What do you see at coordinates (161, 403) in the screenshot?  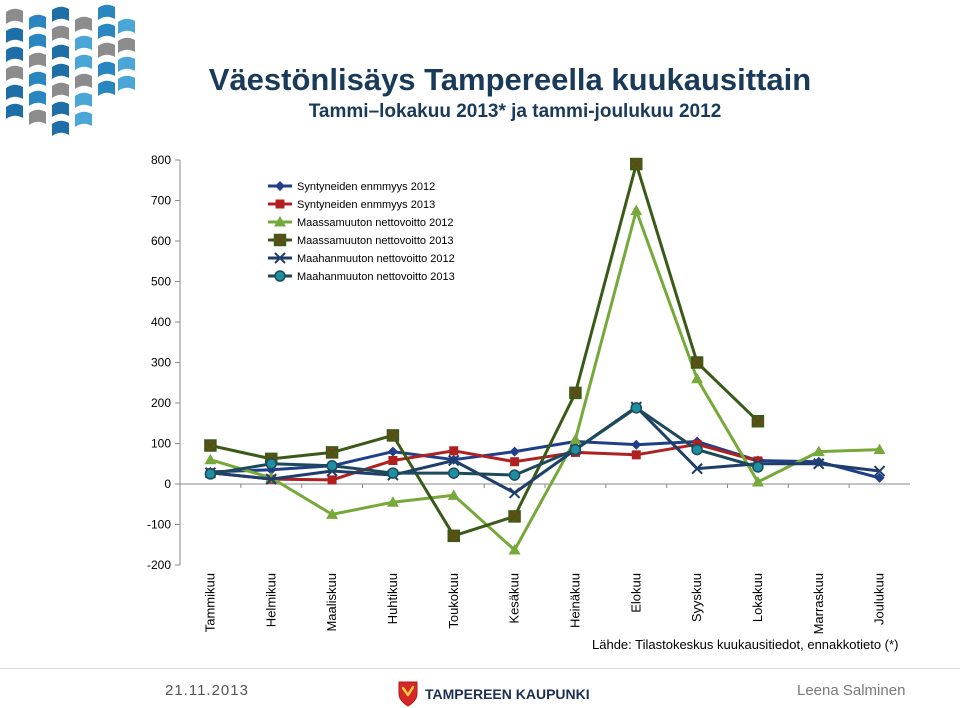 I see `y-tick-label: 200` at bounding box center [161, 403].